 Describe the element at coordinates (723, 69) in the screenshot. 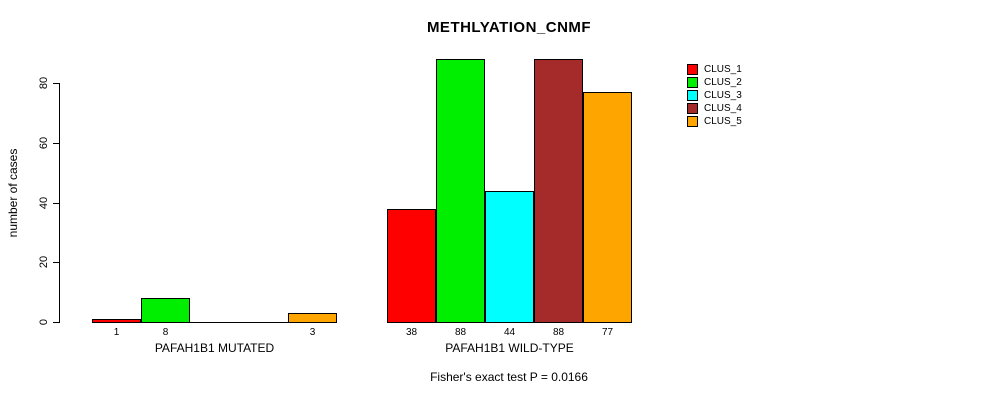

I see `legend-label: CLUS_1` at that location.